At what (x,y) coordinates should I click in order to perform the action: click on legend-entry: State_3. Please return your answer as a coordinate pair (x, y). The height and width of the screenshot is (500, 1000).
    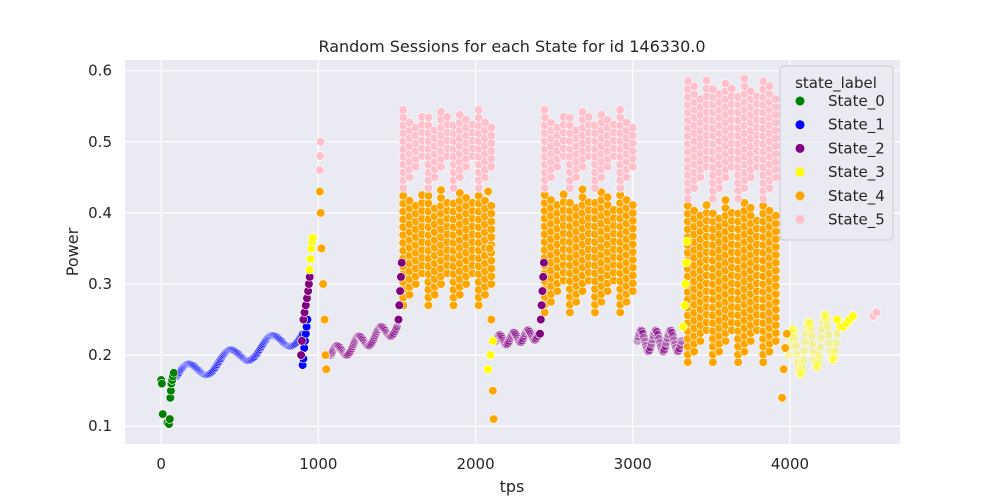
    Looking at the image, I should click on (856, 172).